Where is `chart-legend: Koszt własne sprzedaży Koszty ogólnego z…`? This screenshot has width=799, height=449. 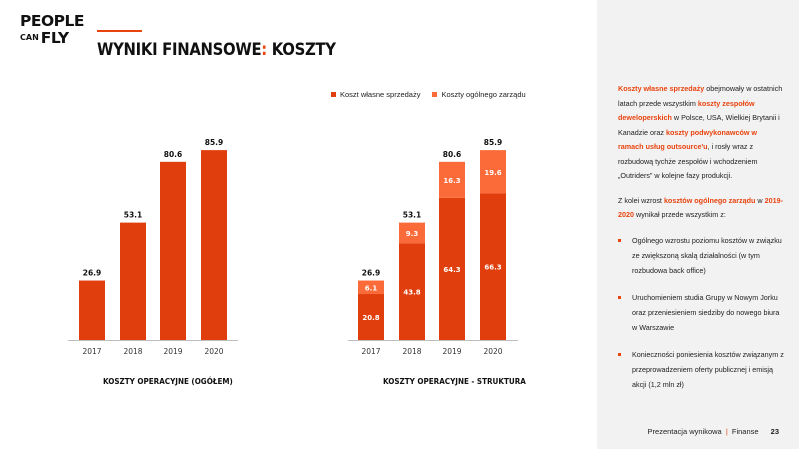 chart-legend: Koszt własne sprzedaży Koszty ogólnego z… is located at coordinates (428, 94).